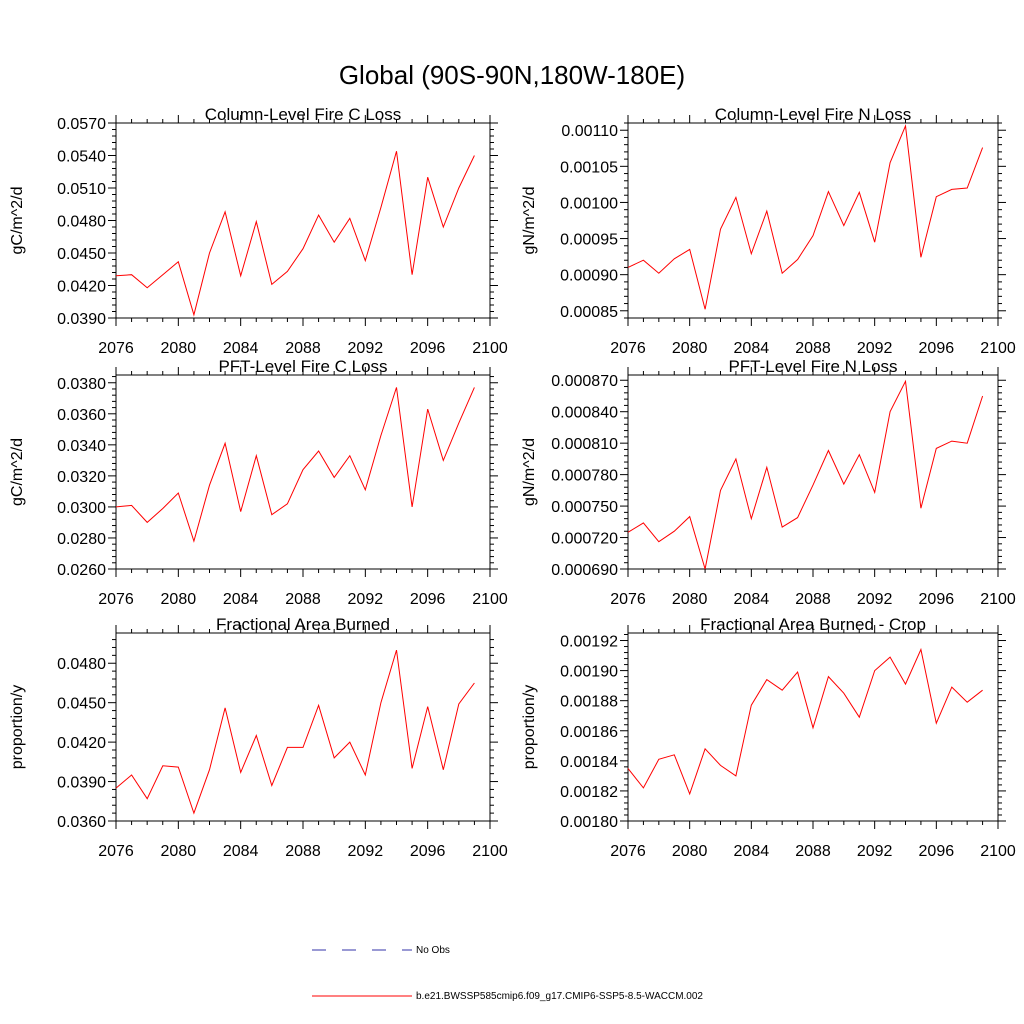  What do you see at coordinates (81, 124) in the screenshot?
I see `y-tick-label: 0.0570` at bounding box center [81, 124].